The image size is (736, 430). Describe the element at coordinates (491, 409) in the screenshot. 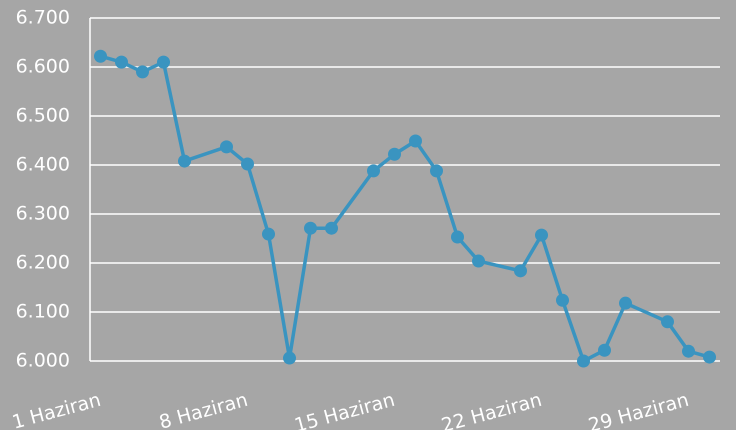

I see `x-tick-label: 22 Haziran` at that location.